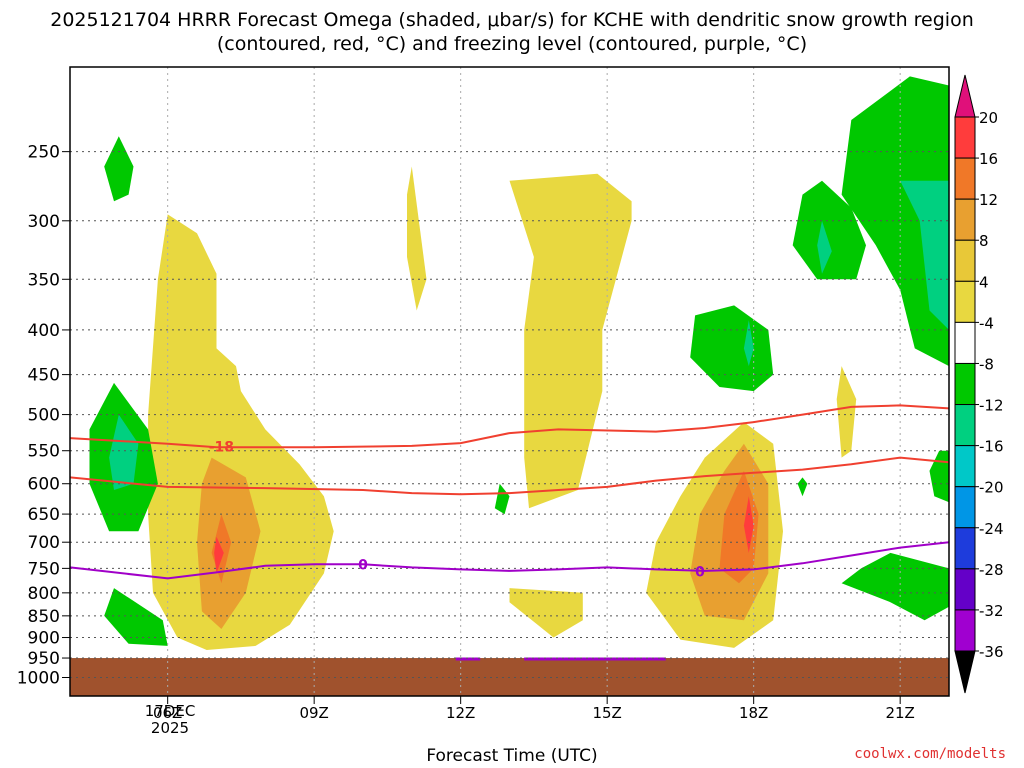 The image size is (1024, 768). I want to click on colorbar-label: 16, so click(988, 159).